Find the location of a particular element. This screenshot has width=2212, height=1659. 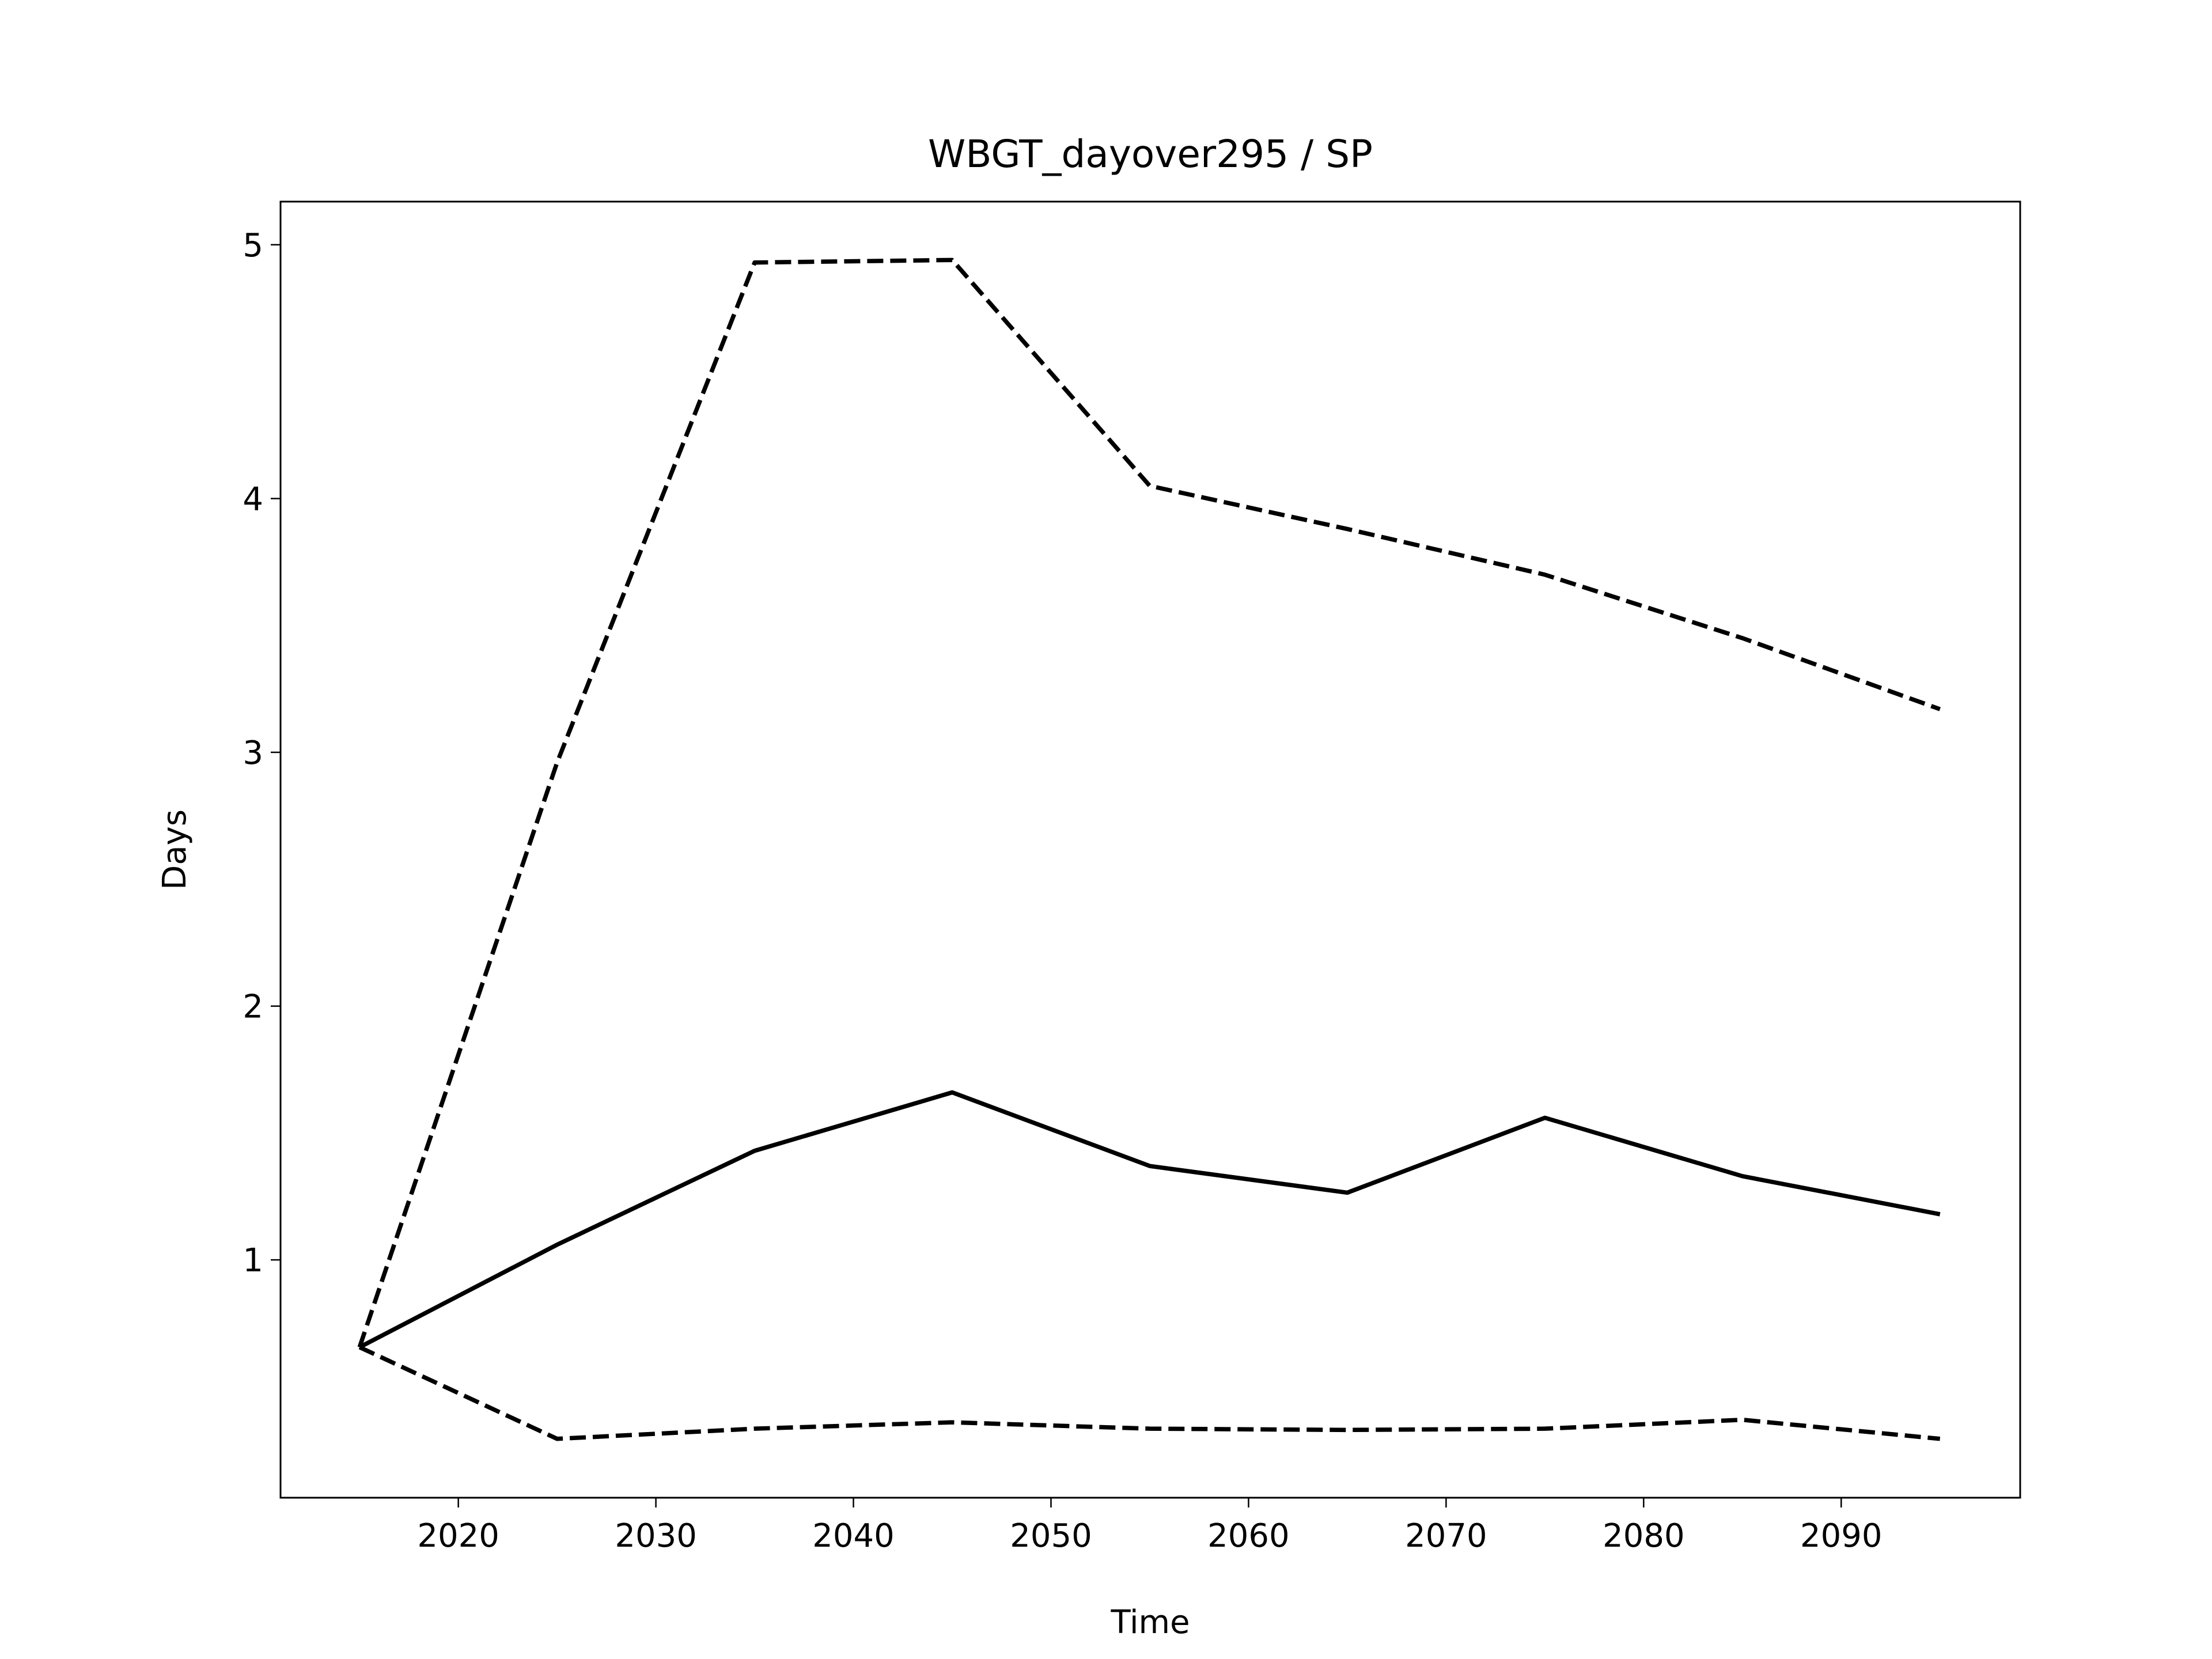

chart-title: WBGT_dayover295 / SP is located at coordinates (1150, 154).